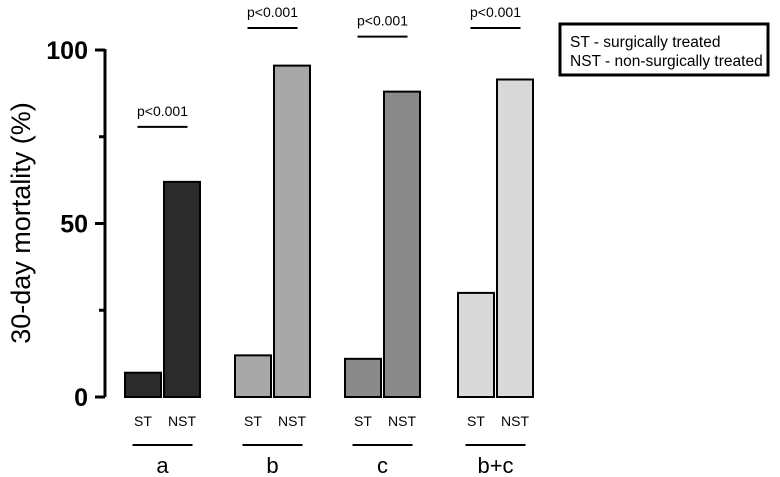 The width and height of the screenshot is (780, 477). What do you see at coordinates (515, 238) in the screenshot?
I see `bar-bplusc-nst` at bounding box center [515, 238].